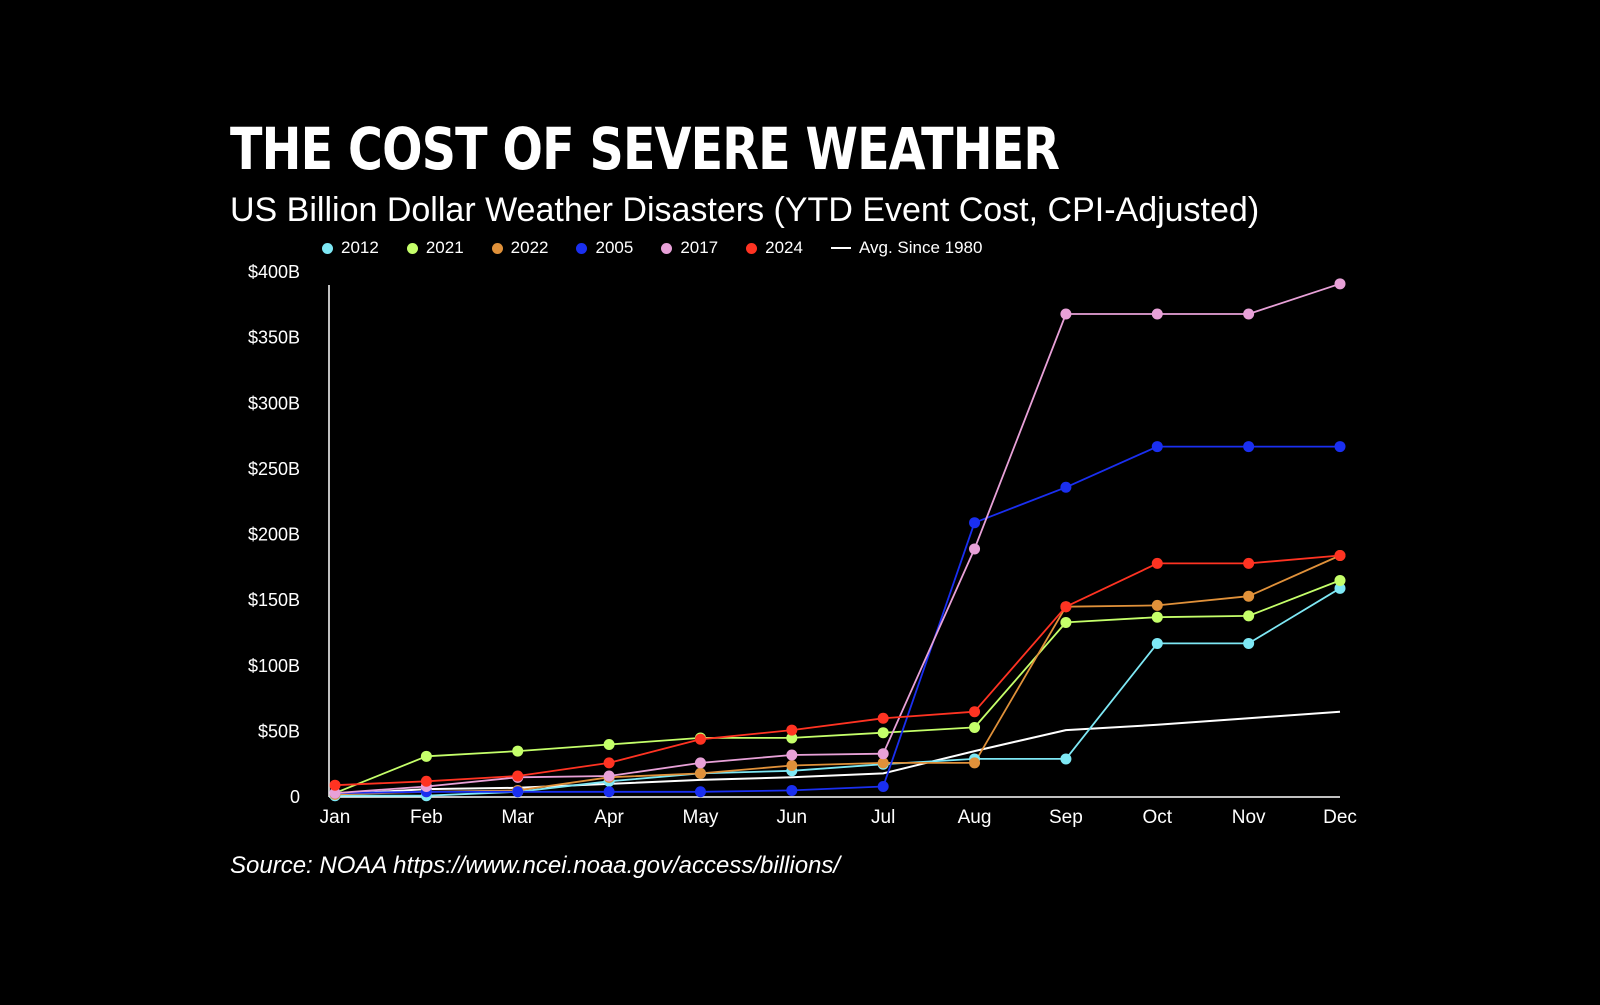 The width and height of the screenshot is (1600, 1005). Describe the element at coordinates (274, 403) in the screenshot. I see `y-tick-label: $300B` at that location.